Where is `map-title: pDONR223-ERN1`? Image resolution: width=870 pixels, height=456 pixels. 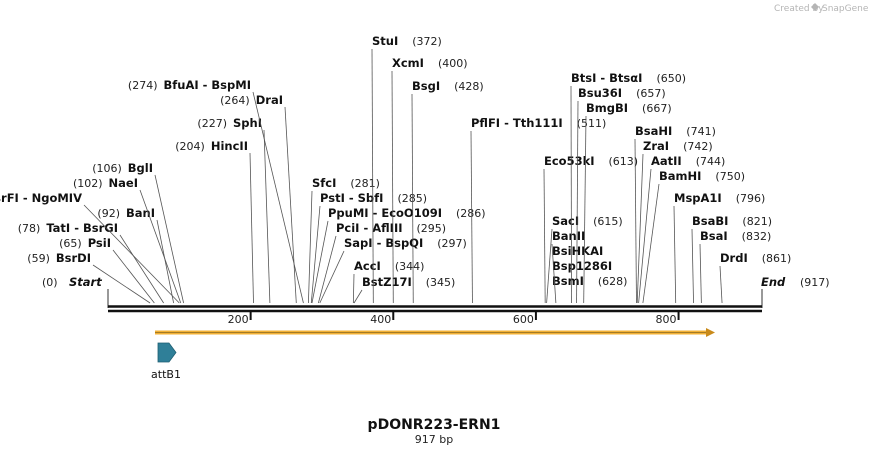
map-title: pDONR223-ERN1 is located at coordinates (434, 425).